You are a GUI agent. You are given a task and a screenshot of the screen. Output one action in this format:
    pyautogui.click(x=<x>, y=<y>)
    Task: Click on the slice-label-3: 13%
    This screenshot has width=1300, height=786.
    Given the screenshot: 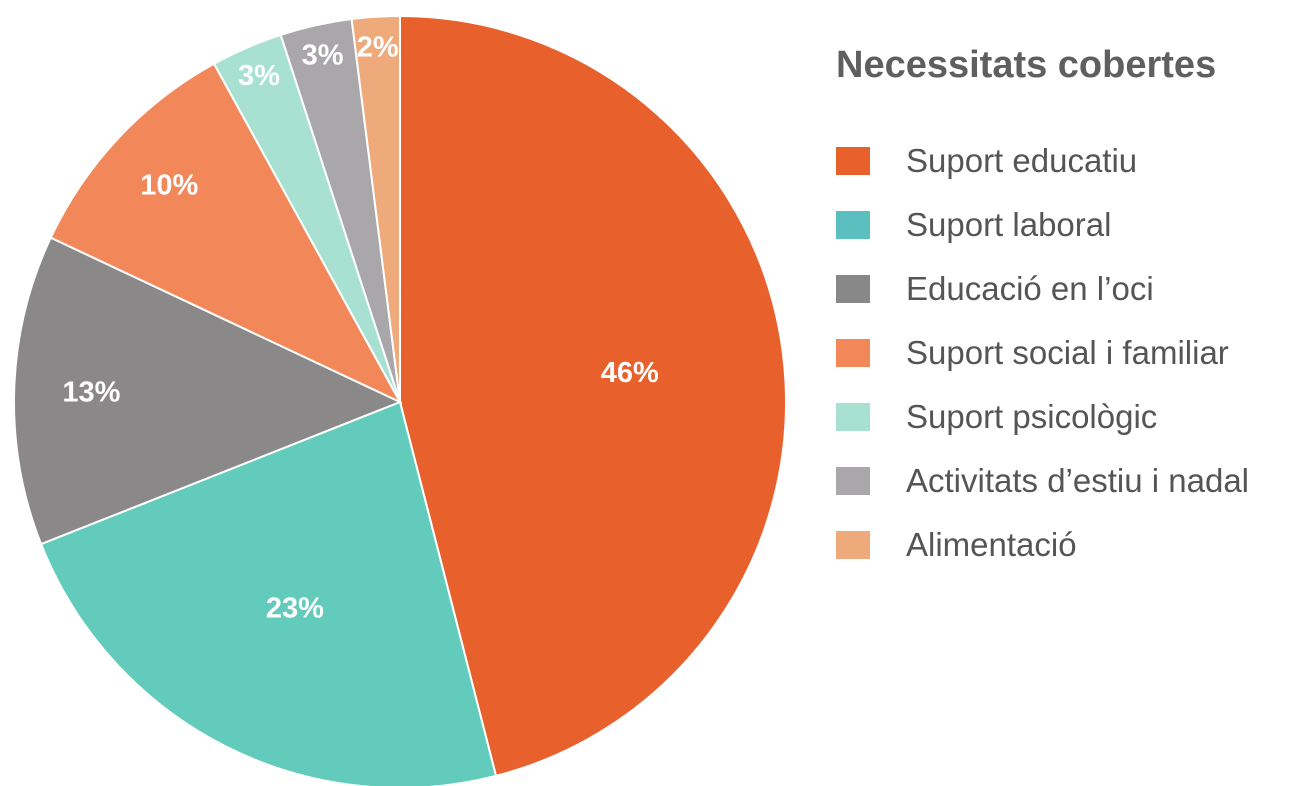 What is the action you would take?
    pyautogui.click(x=91, y=392)
    